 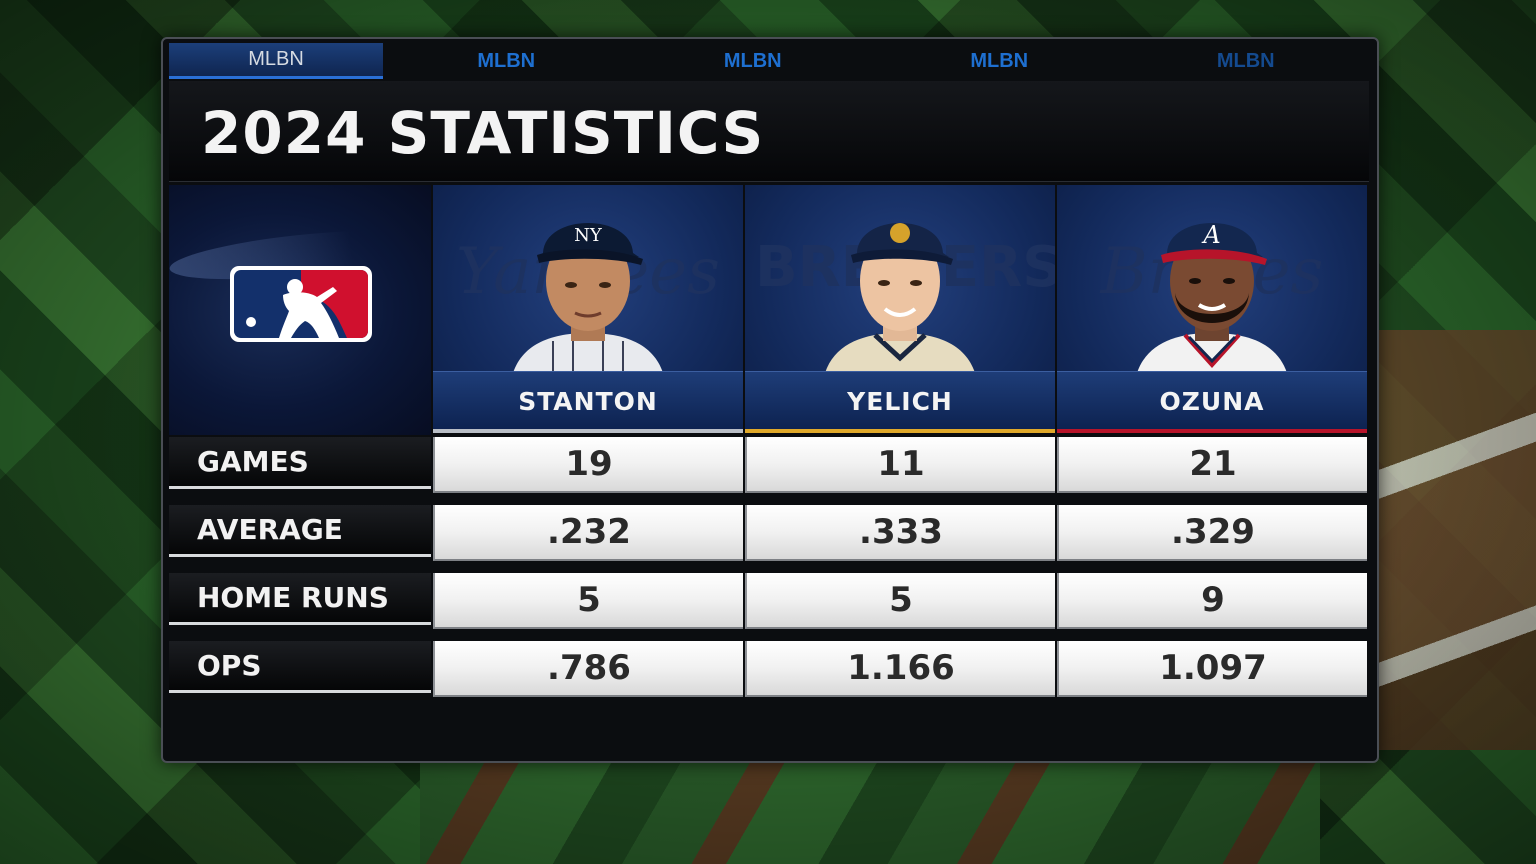 I want to click on stat-label: GAMES, so click(x=300, y=463).